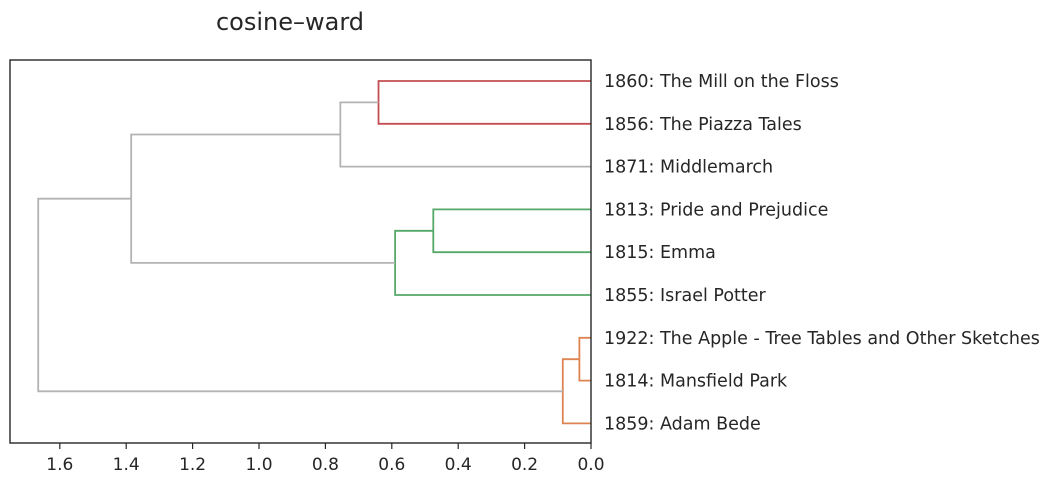 The image size is (1051, 486). What do you see at coordinates (325, 465) in the screenshot?
I see `x-tick-label: 0.8` at bounding box center [325, 465].